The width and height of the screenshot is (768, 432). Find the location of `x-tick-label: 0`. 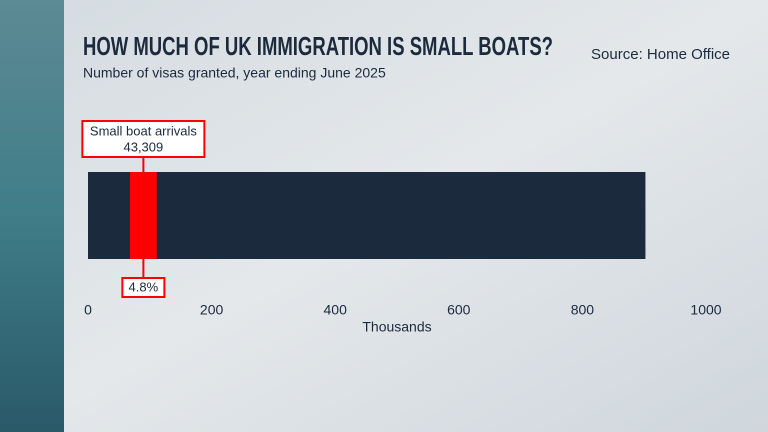

x-tick-label: 0 is located at coordinates (88, 310).